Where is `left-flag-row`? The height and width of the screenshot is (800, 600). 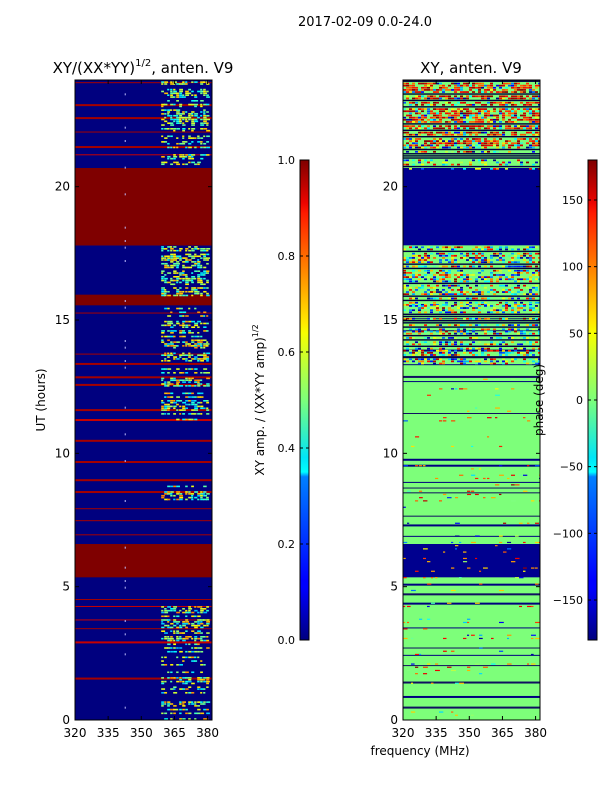
left-flag-row is located at coordinates (143, 83).